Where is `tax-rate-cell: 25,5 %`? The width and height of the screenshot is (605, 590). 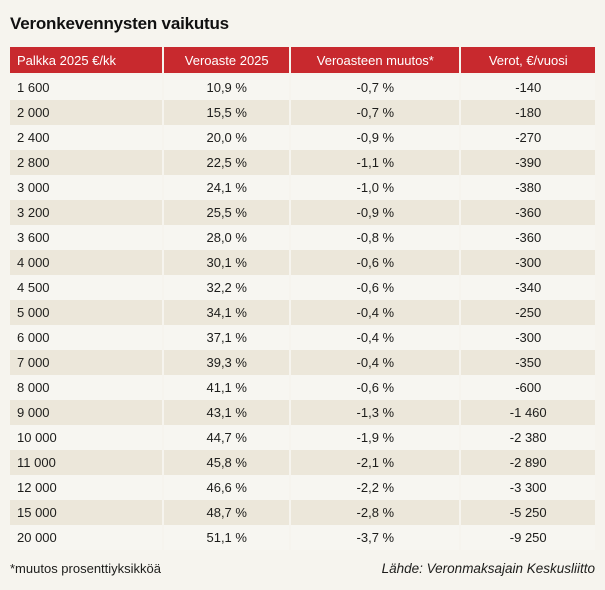 tax-rate-cell: 25,5 % is located at coordinates (227, 212).